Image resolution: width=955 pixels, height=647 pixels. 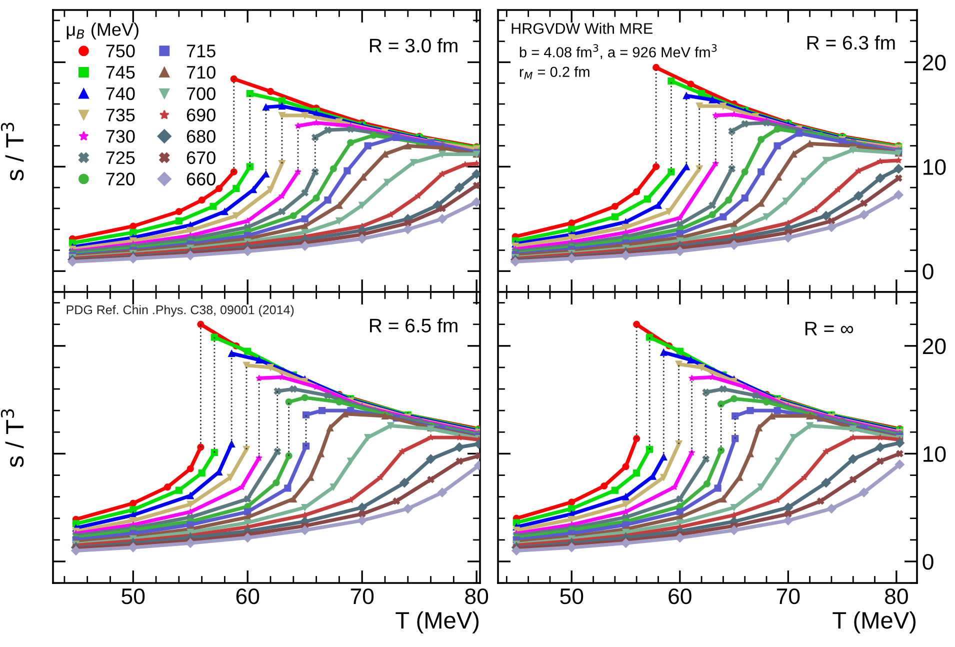 I want to click on legend-label: 715, so click(x=201, y=51).